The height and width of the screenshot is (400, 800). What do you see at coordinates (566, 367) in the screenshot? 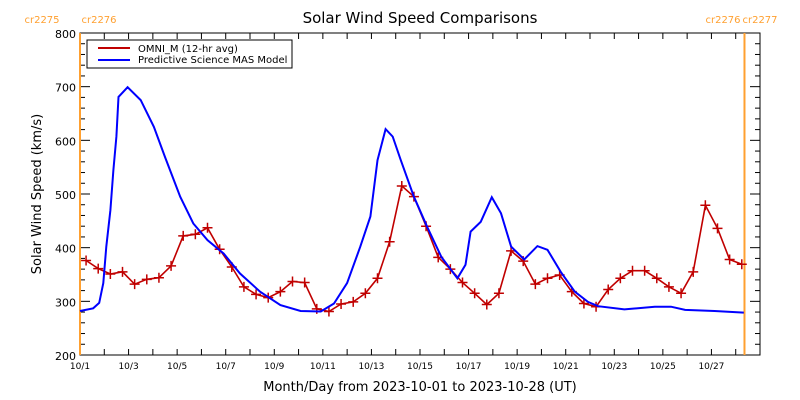
I see `x-tick-label: 10/21` at bounding box center [566, 367].